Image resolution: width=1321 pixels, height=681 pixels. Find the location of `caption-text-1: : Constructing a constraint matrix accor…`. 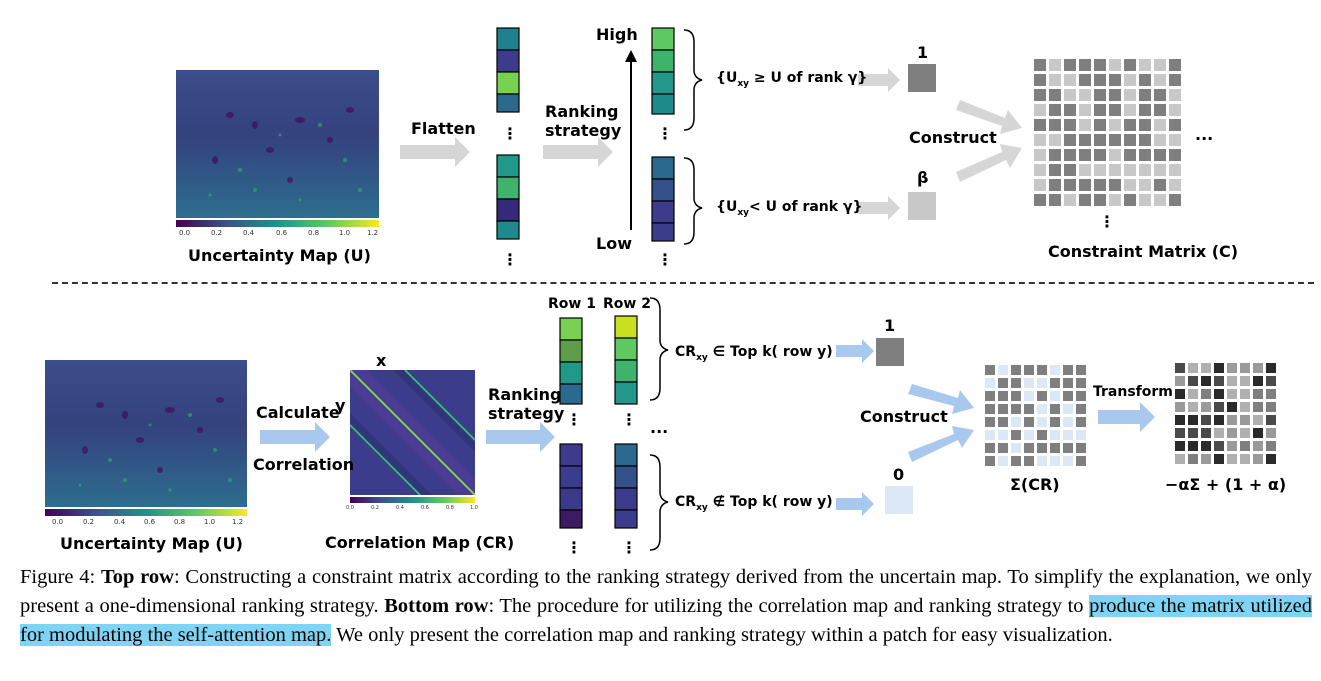

caption-text-1: : Constructing a constraint matrix accor… is located at coordinates (666, 591).